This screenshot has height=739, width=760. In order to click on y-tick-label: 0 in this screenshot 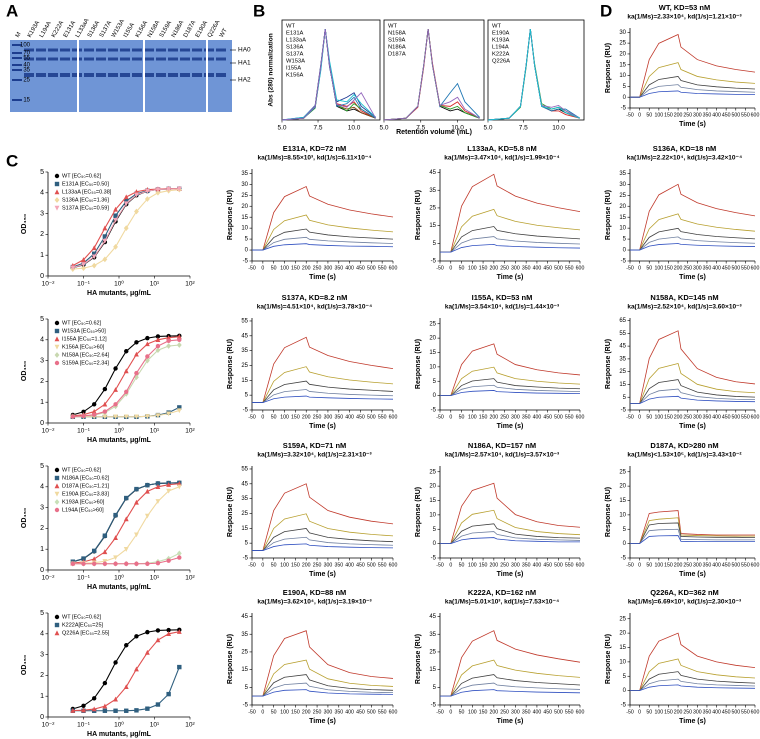, I will do `click(42, 423)`.